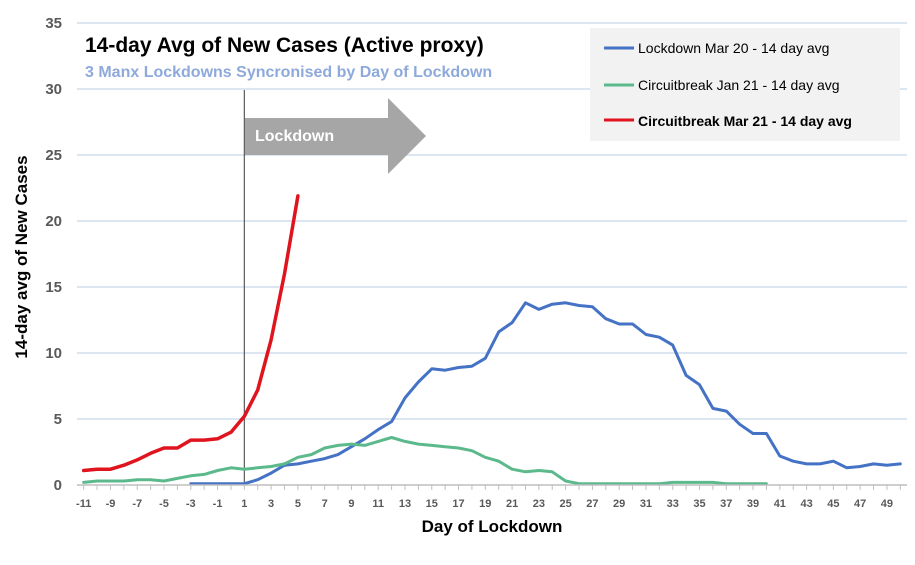 Image resolution: width=915 pixels, height=565 pixels. What do you see at coordinates (833, 504) in the screenshot?
I see `x-tick-label-45: 45` at bounding box center [833, 504].